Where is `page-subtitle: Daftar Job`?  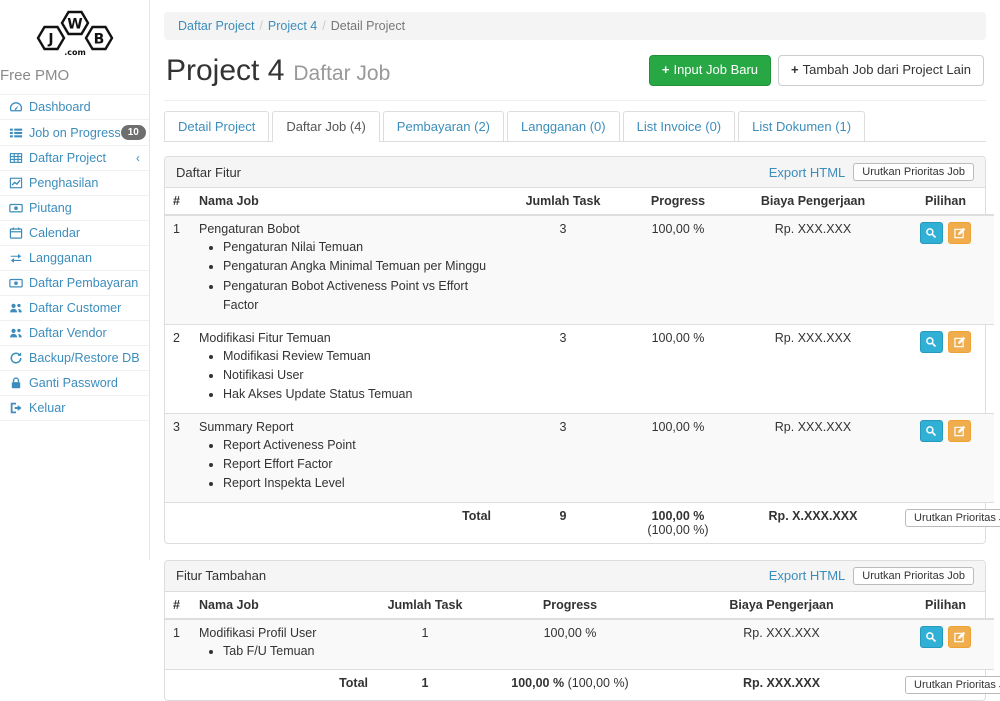 page-subtitle: Daftar Job is located at coordinates (342, 73).